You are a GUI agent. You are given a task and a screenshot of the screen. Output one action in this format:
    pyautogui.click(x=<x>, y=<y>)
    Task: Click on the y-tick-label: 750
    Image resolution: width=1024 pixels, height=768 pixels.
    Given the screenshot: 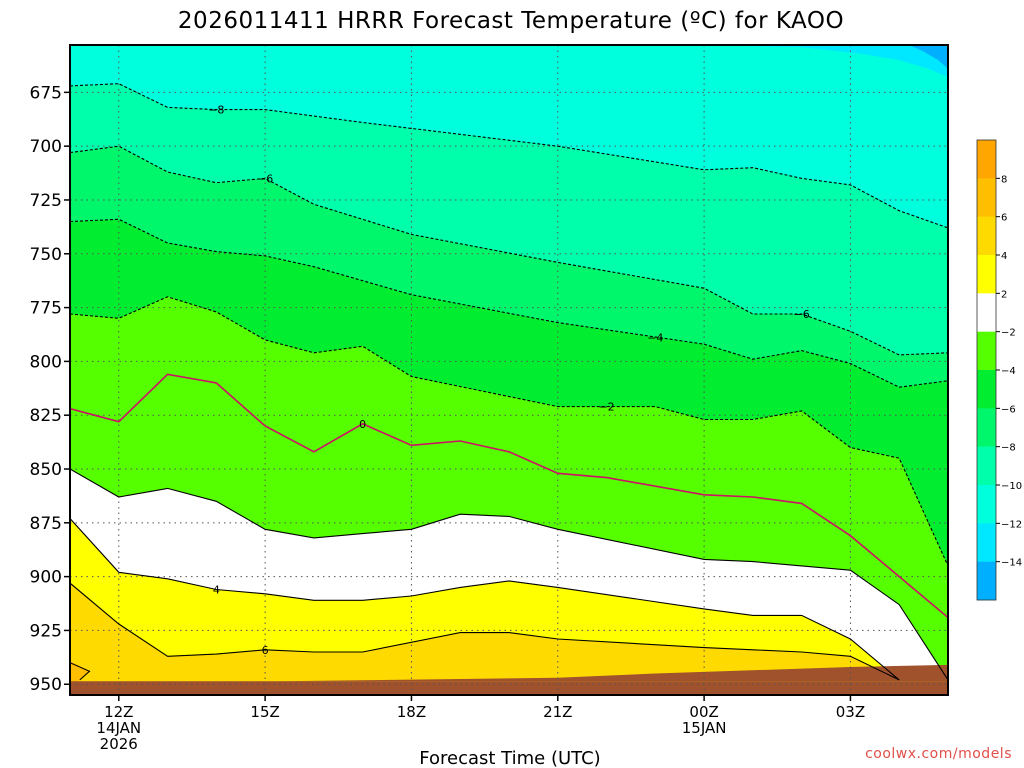 What is the action you would take?
    pyautogui.click(x=46, y=255)
    